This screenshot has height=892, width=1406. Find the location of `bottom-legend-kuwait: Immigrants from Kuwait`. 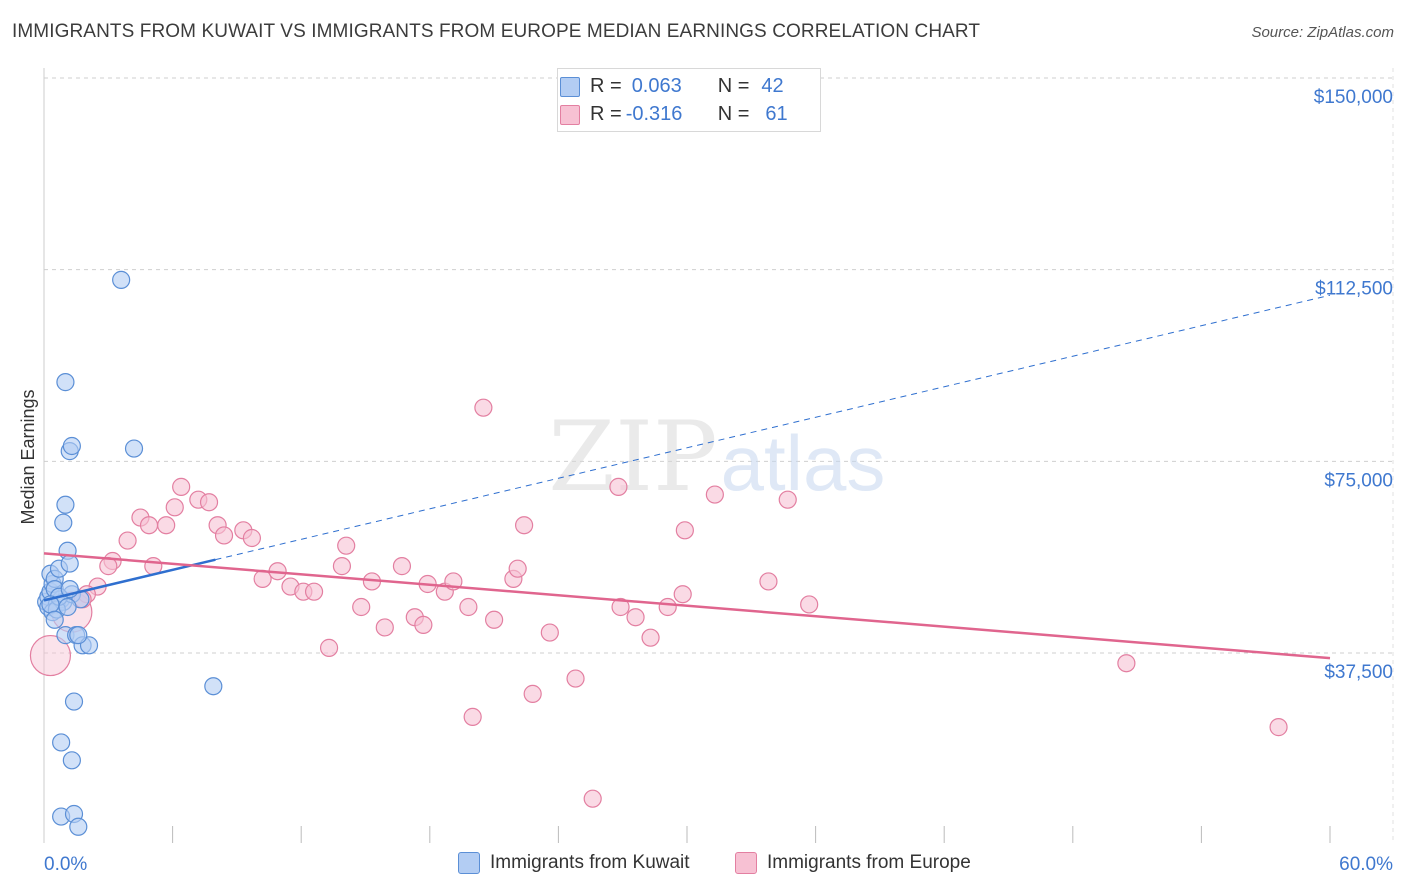

bottom-legend-kuwait: Immigrants from Kuwait is located at coordinates (574, 863).